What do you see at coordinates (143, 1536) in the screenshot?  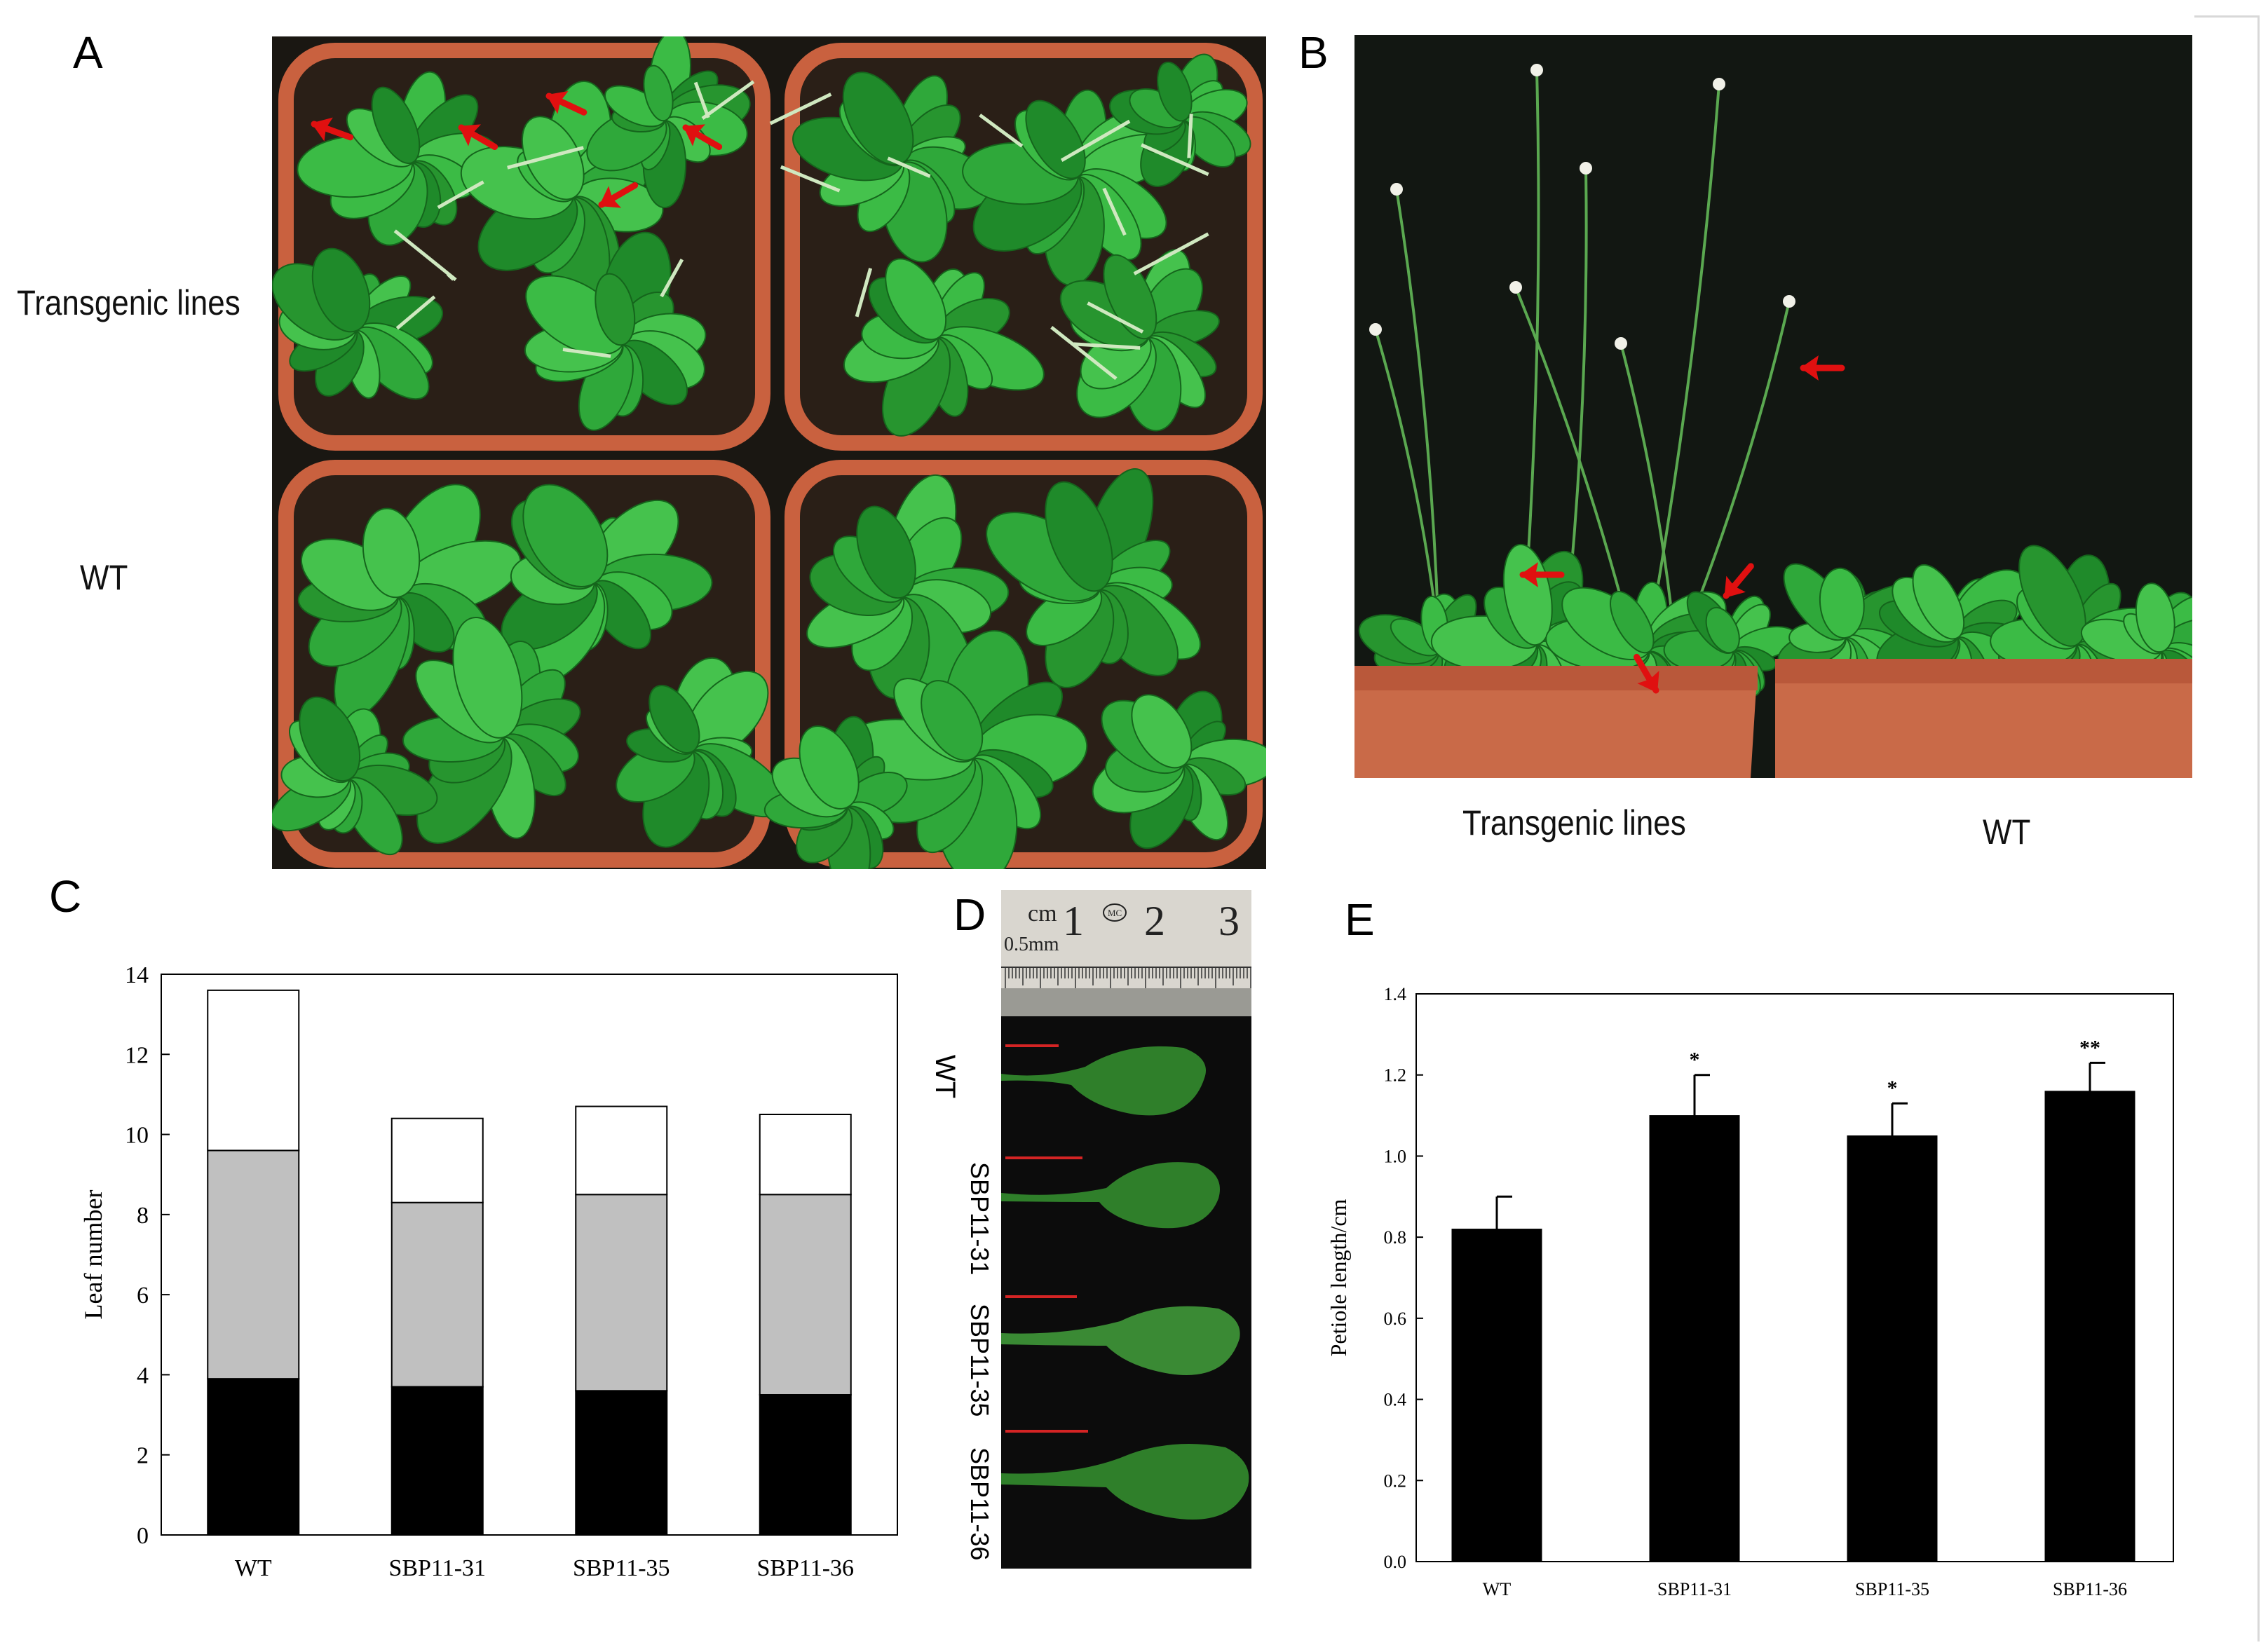 I see `chart-c-ytick-label: 0` at bounding box center [143, 1536].